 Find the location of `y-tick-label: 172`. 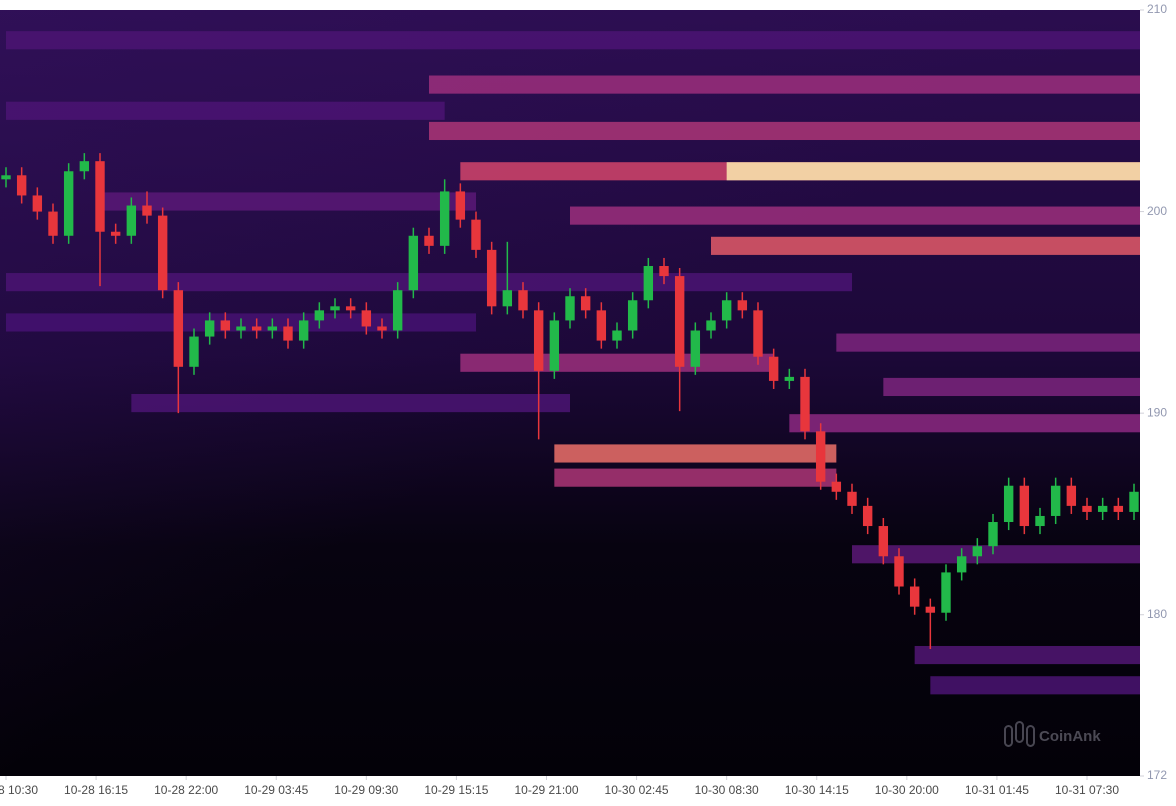

y-tick-label: 172 is located at coordinates (1157, 775).